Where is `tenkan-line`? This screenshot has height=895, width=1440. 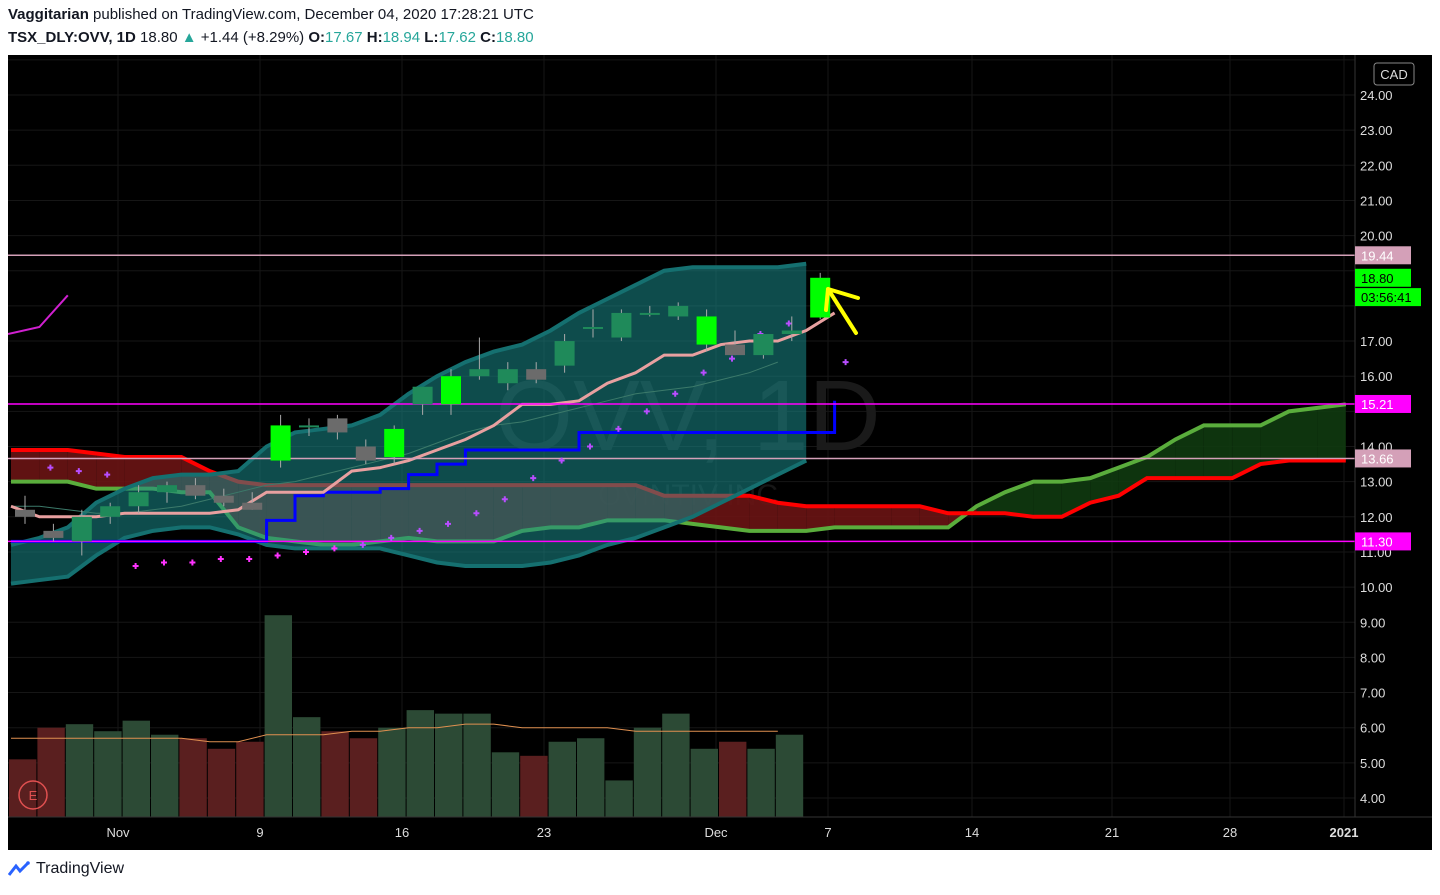
tenkan-line is located at coordinates (423, 415).